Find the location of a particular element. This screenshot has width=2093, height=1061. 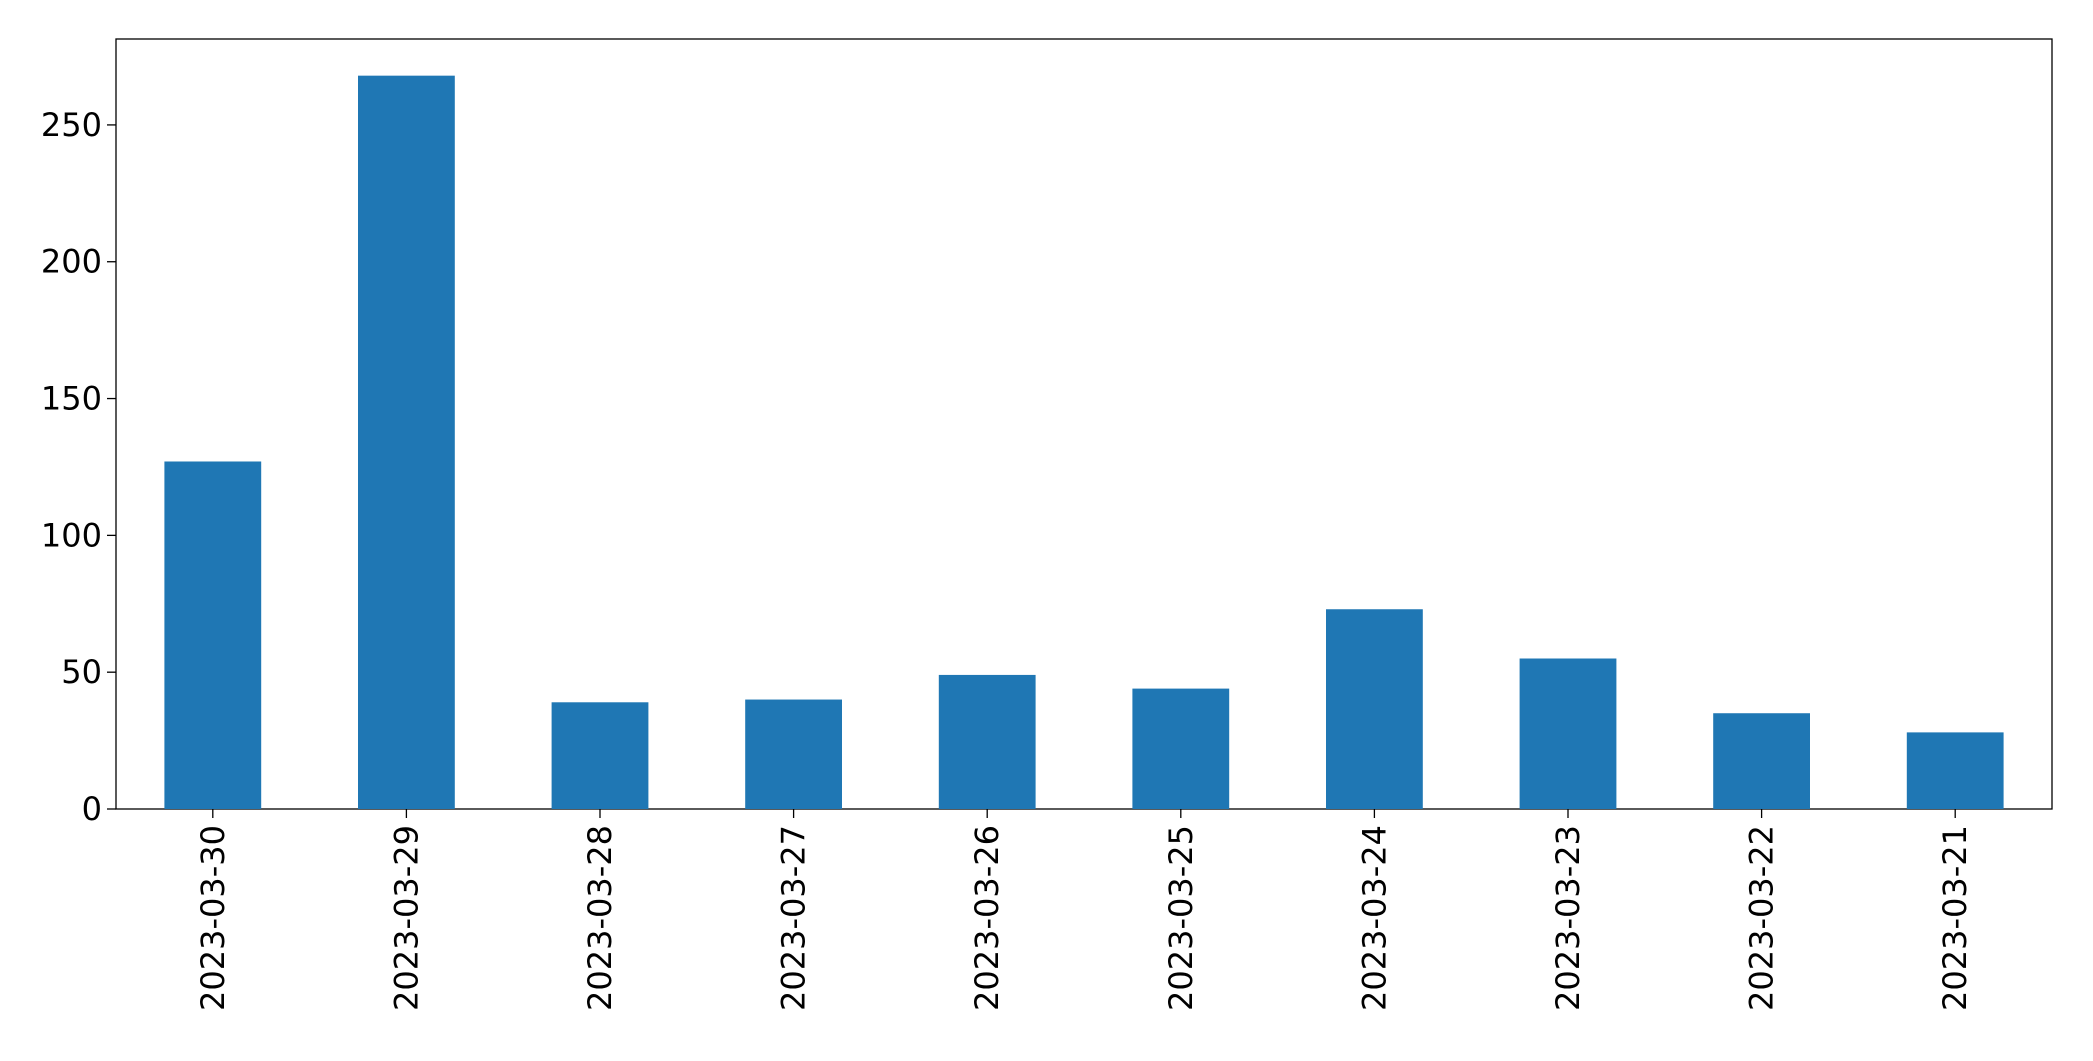

y-tick-label: 250 is located at coordinates (71, 125).